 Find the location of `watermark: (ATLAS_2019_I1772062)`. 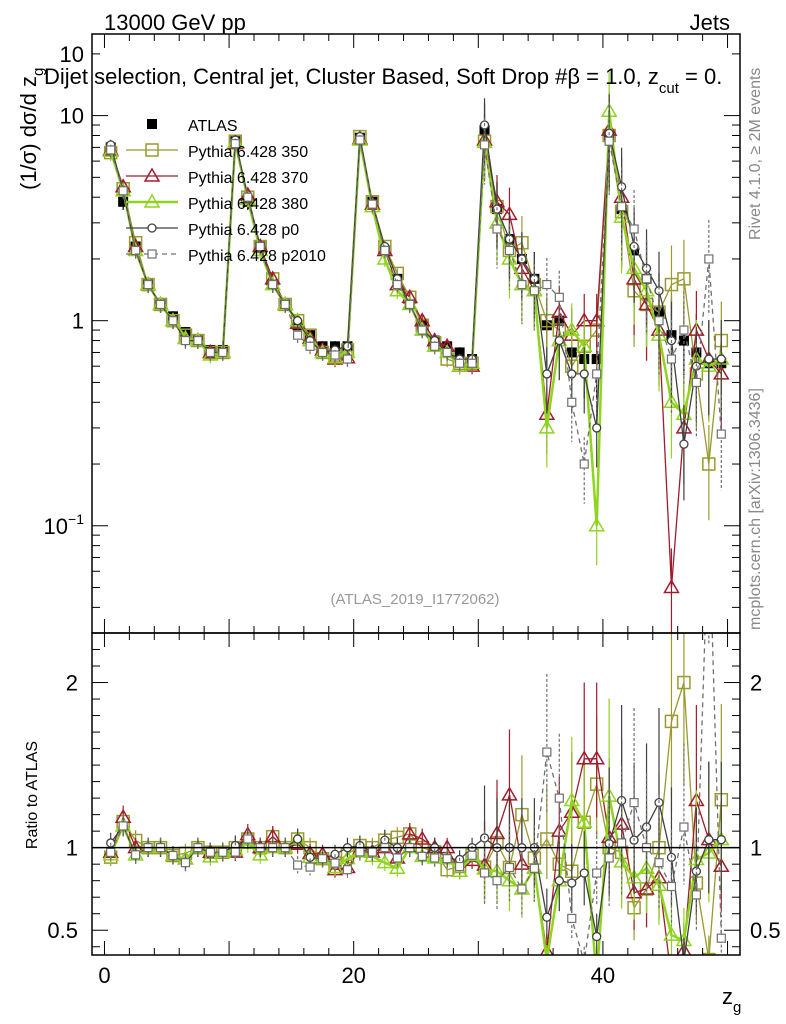

watermark: (ATLAS_2019_I1772062) is located at coordinates (414, 599).